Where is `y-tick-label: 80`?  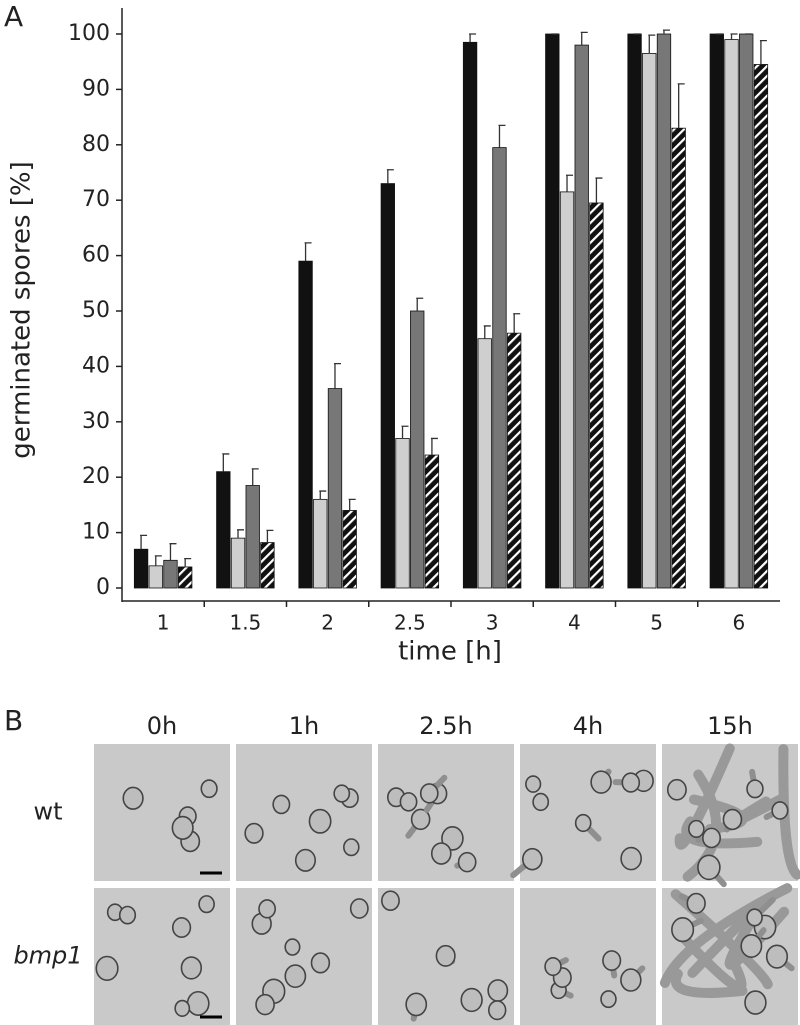 y-tick-label: 80 is located at coordinates (96, 144).